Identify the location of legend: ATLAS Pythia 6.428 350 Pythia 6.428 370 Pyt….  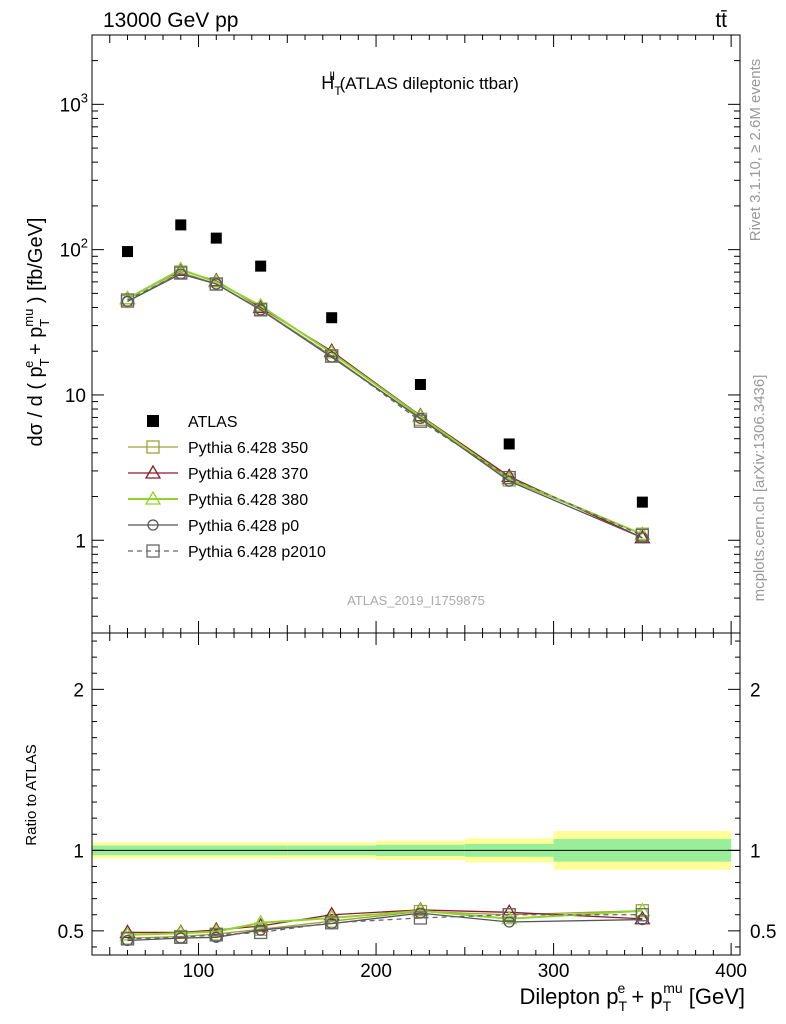
(227, 487).